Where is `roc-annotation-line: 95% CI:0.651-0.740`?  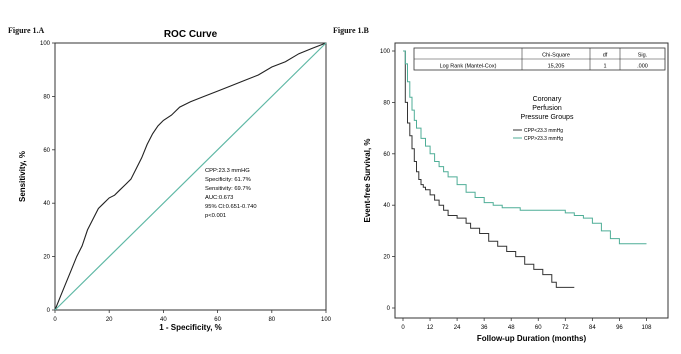
roc-annotation-line: 95% CI:0.651-0.740 is located at coordinates (231, 207).